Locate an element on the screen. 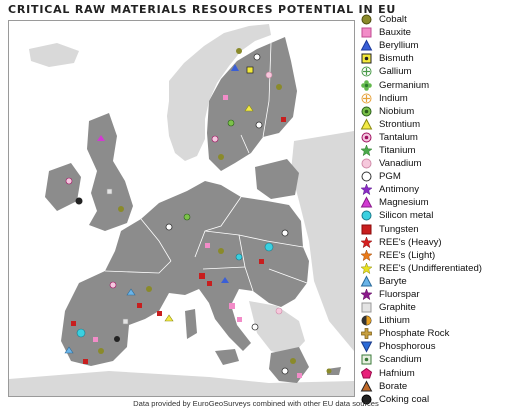 This screenshot has width=512, height=412. legend-label: Vanadium is located at coordinates (400, 164).